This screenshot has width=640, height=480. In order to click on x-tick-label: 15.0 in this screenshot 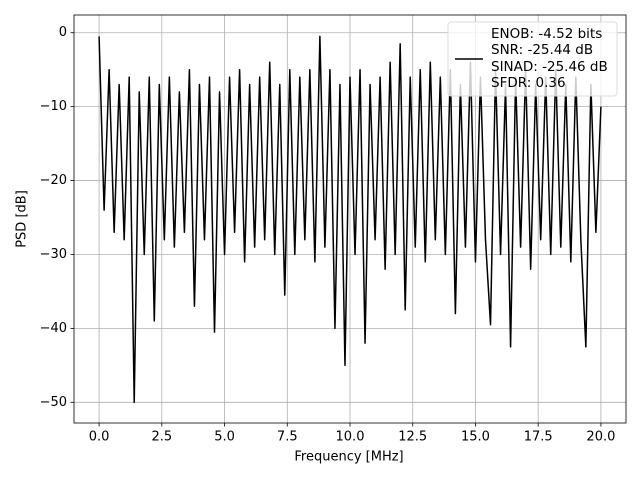, I will do `click(475, 437)`.